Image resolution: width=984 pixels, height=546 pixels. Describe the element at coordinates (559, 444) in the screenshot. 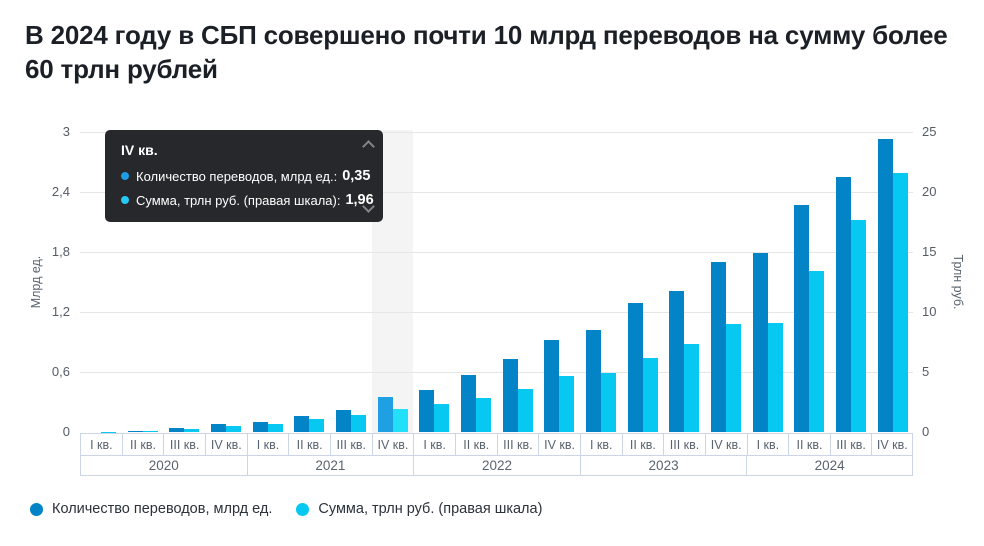

I see `x-label-2022-IV: IV кв.` at that location.